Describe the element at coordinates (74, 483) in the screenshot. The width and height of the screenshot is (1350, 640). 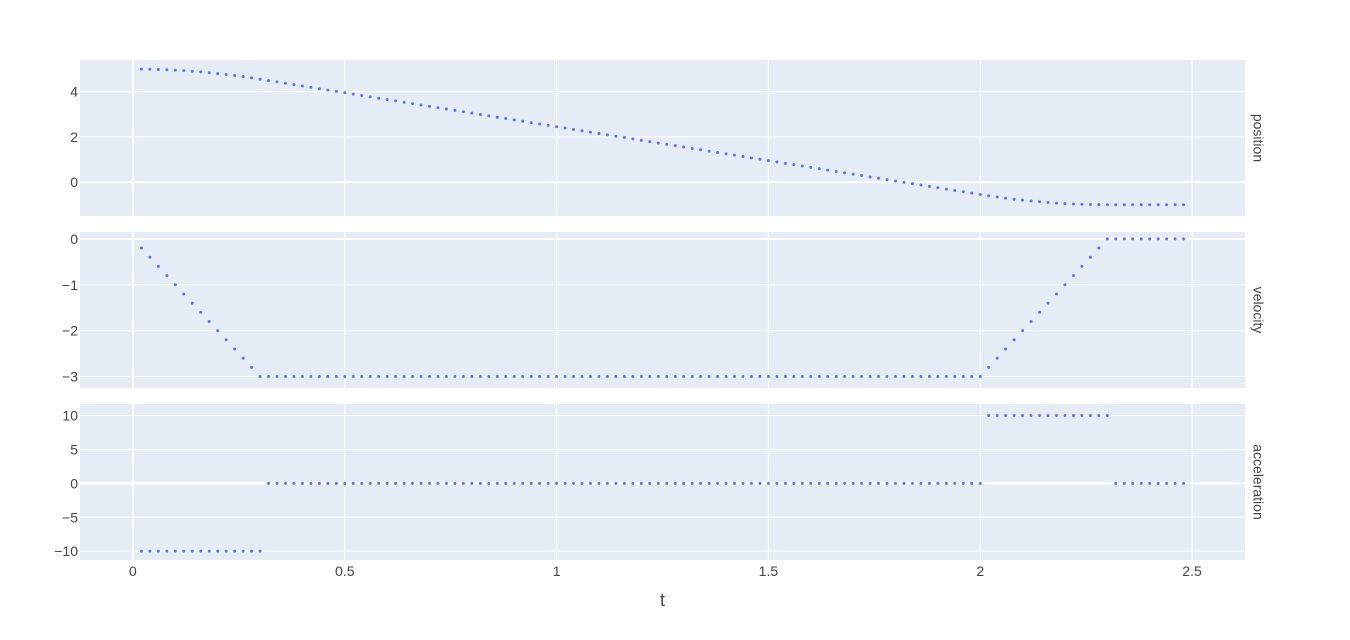
I see `facet-acceleration-y-tick-label: 0` at that location.